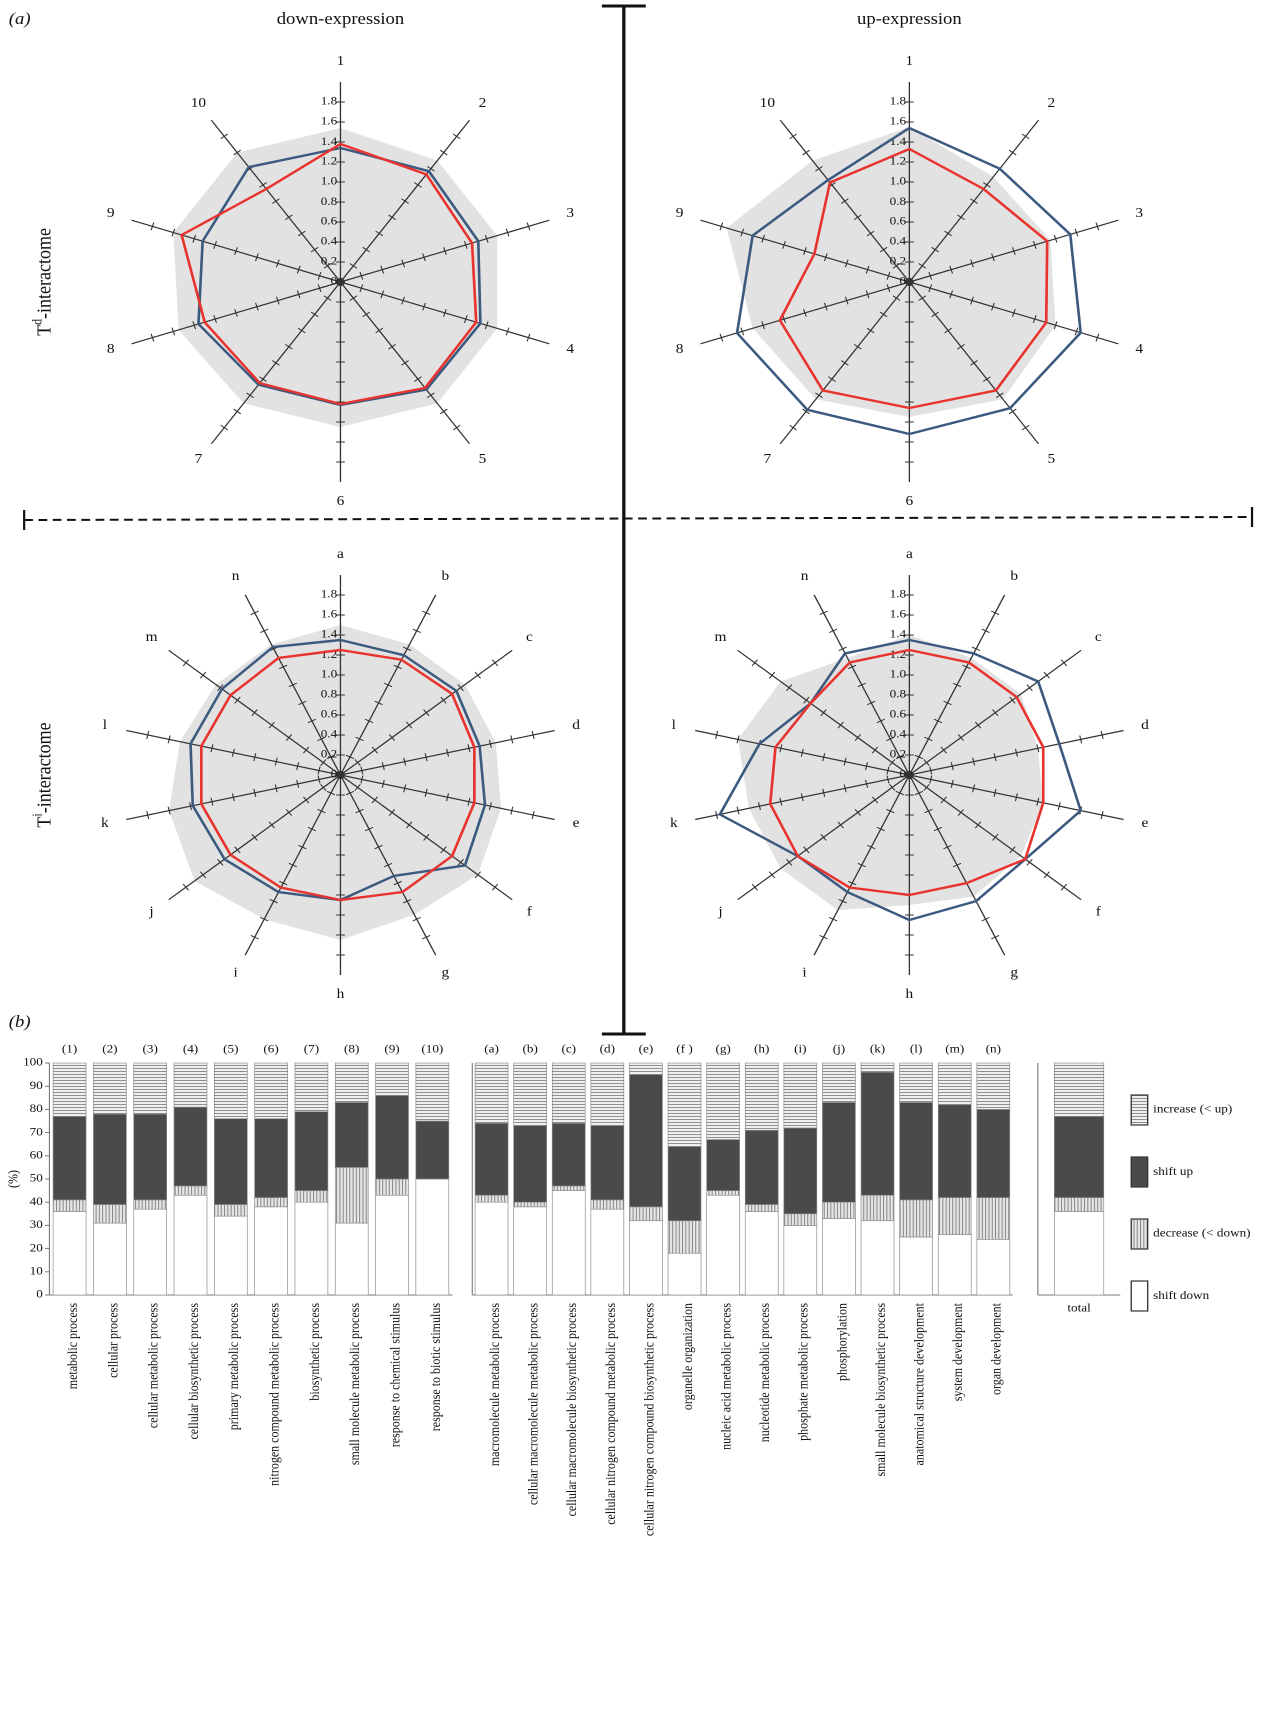  I want to click on radar-tick-label: 1.0, so click(329, 673).